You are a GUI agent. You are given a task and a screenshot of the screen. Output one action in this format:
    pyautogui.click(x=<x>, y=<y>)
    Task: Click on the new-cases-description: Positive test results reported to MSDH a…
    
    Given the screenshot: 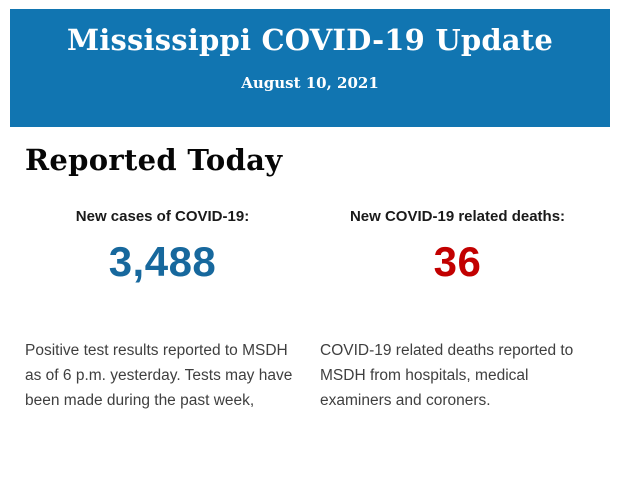 What is the action you would take?
    pyautogui.click(x=159, y=375)
    